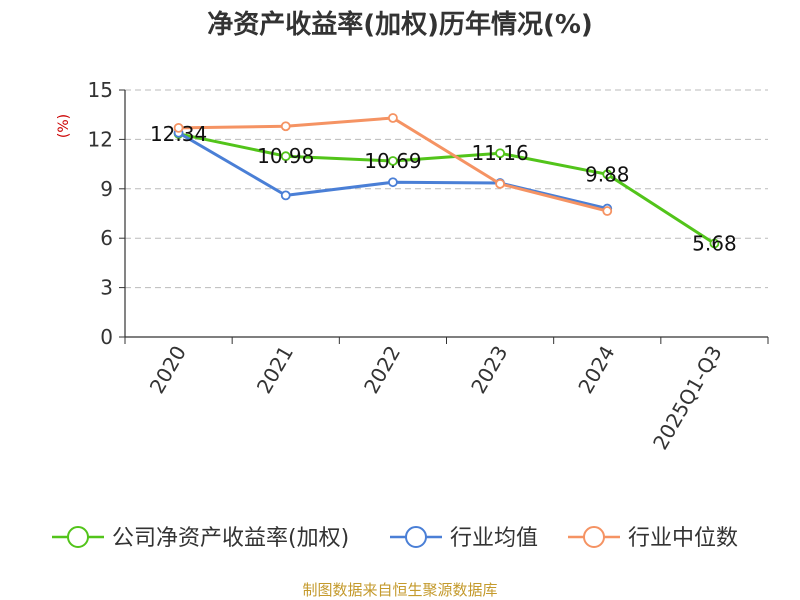 This screenshot has height=600, width=800. Describe the element at coordinates (275, 370) in the screenshot. I see `x-tick-label: 2021` at that location.